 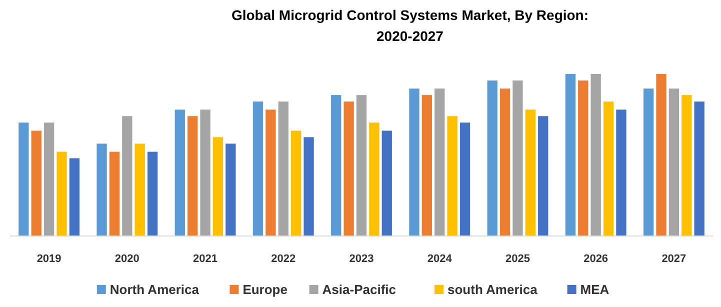 I want to click on x-tick-label: 2022, so click(x=283, y=259).